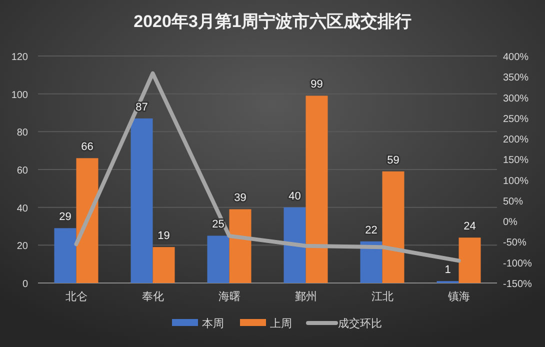  I want to click on y2-tick-label: 0%, so click(510, 222).